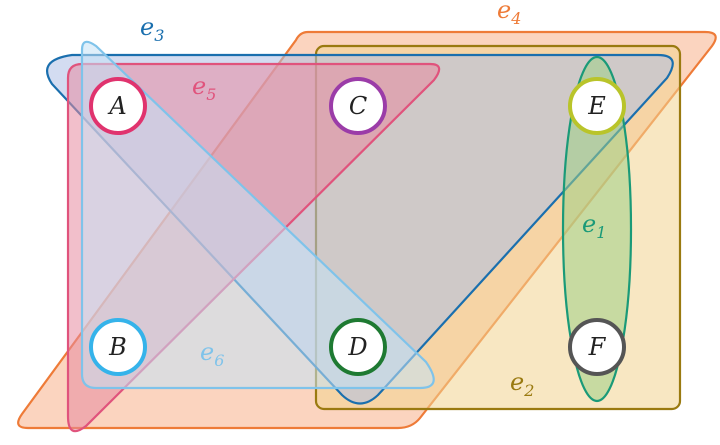 This screenshot has height=445, width=720. I want to click on node-c: C, so click(358, 106).